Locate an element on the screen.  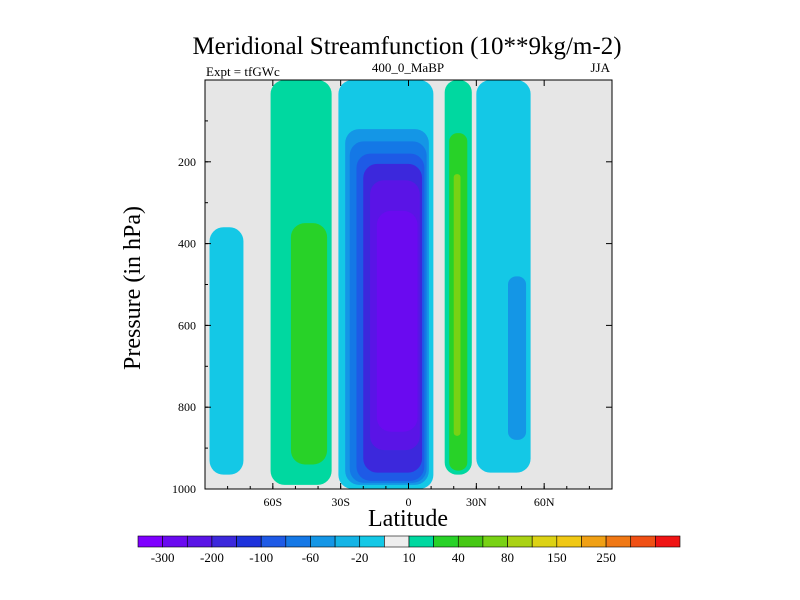
left-string: Expt = tfGWc is located at coordinates (243, 71).